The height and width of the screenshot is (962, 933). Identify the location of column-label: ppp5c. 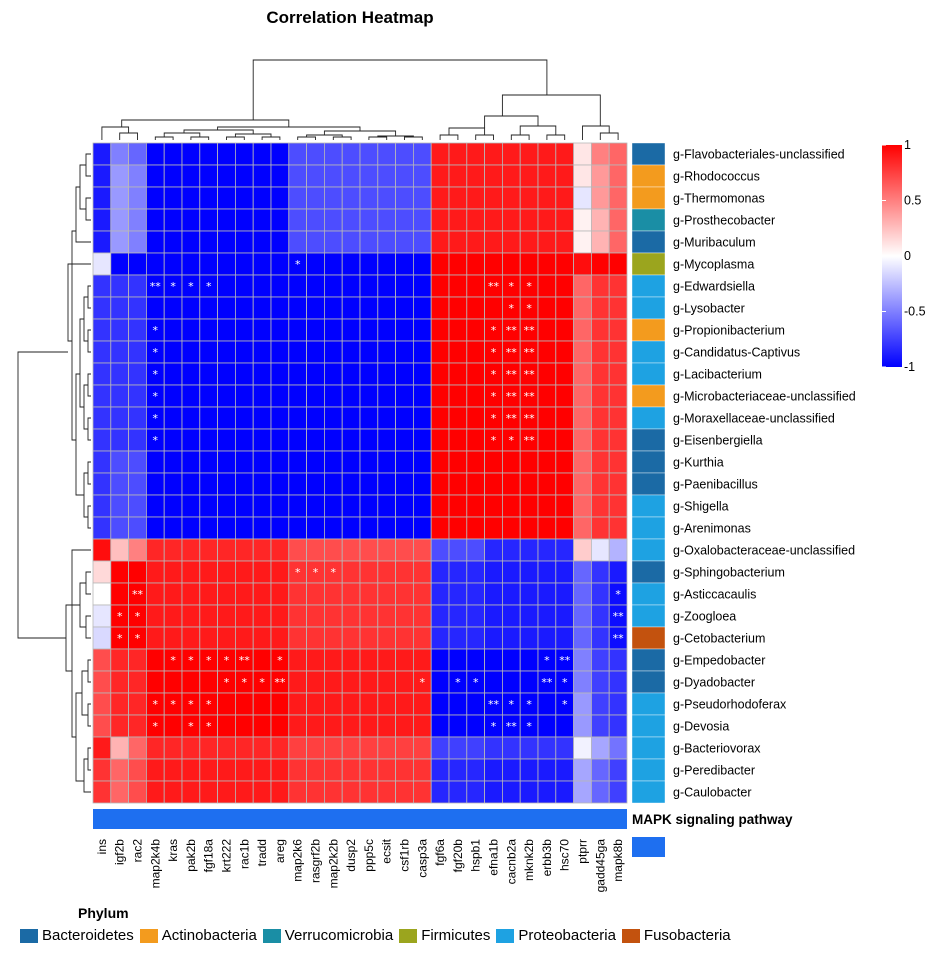
(369, 855).